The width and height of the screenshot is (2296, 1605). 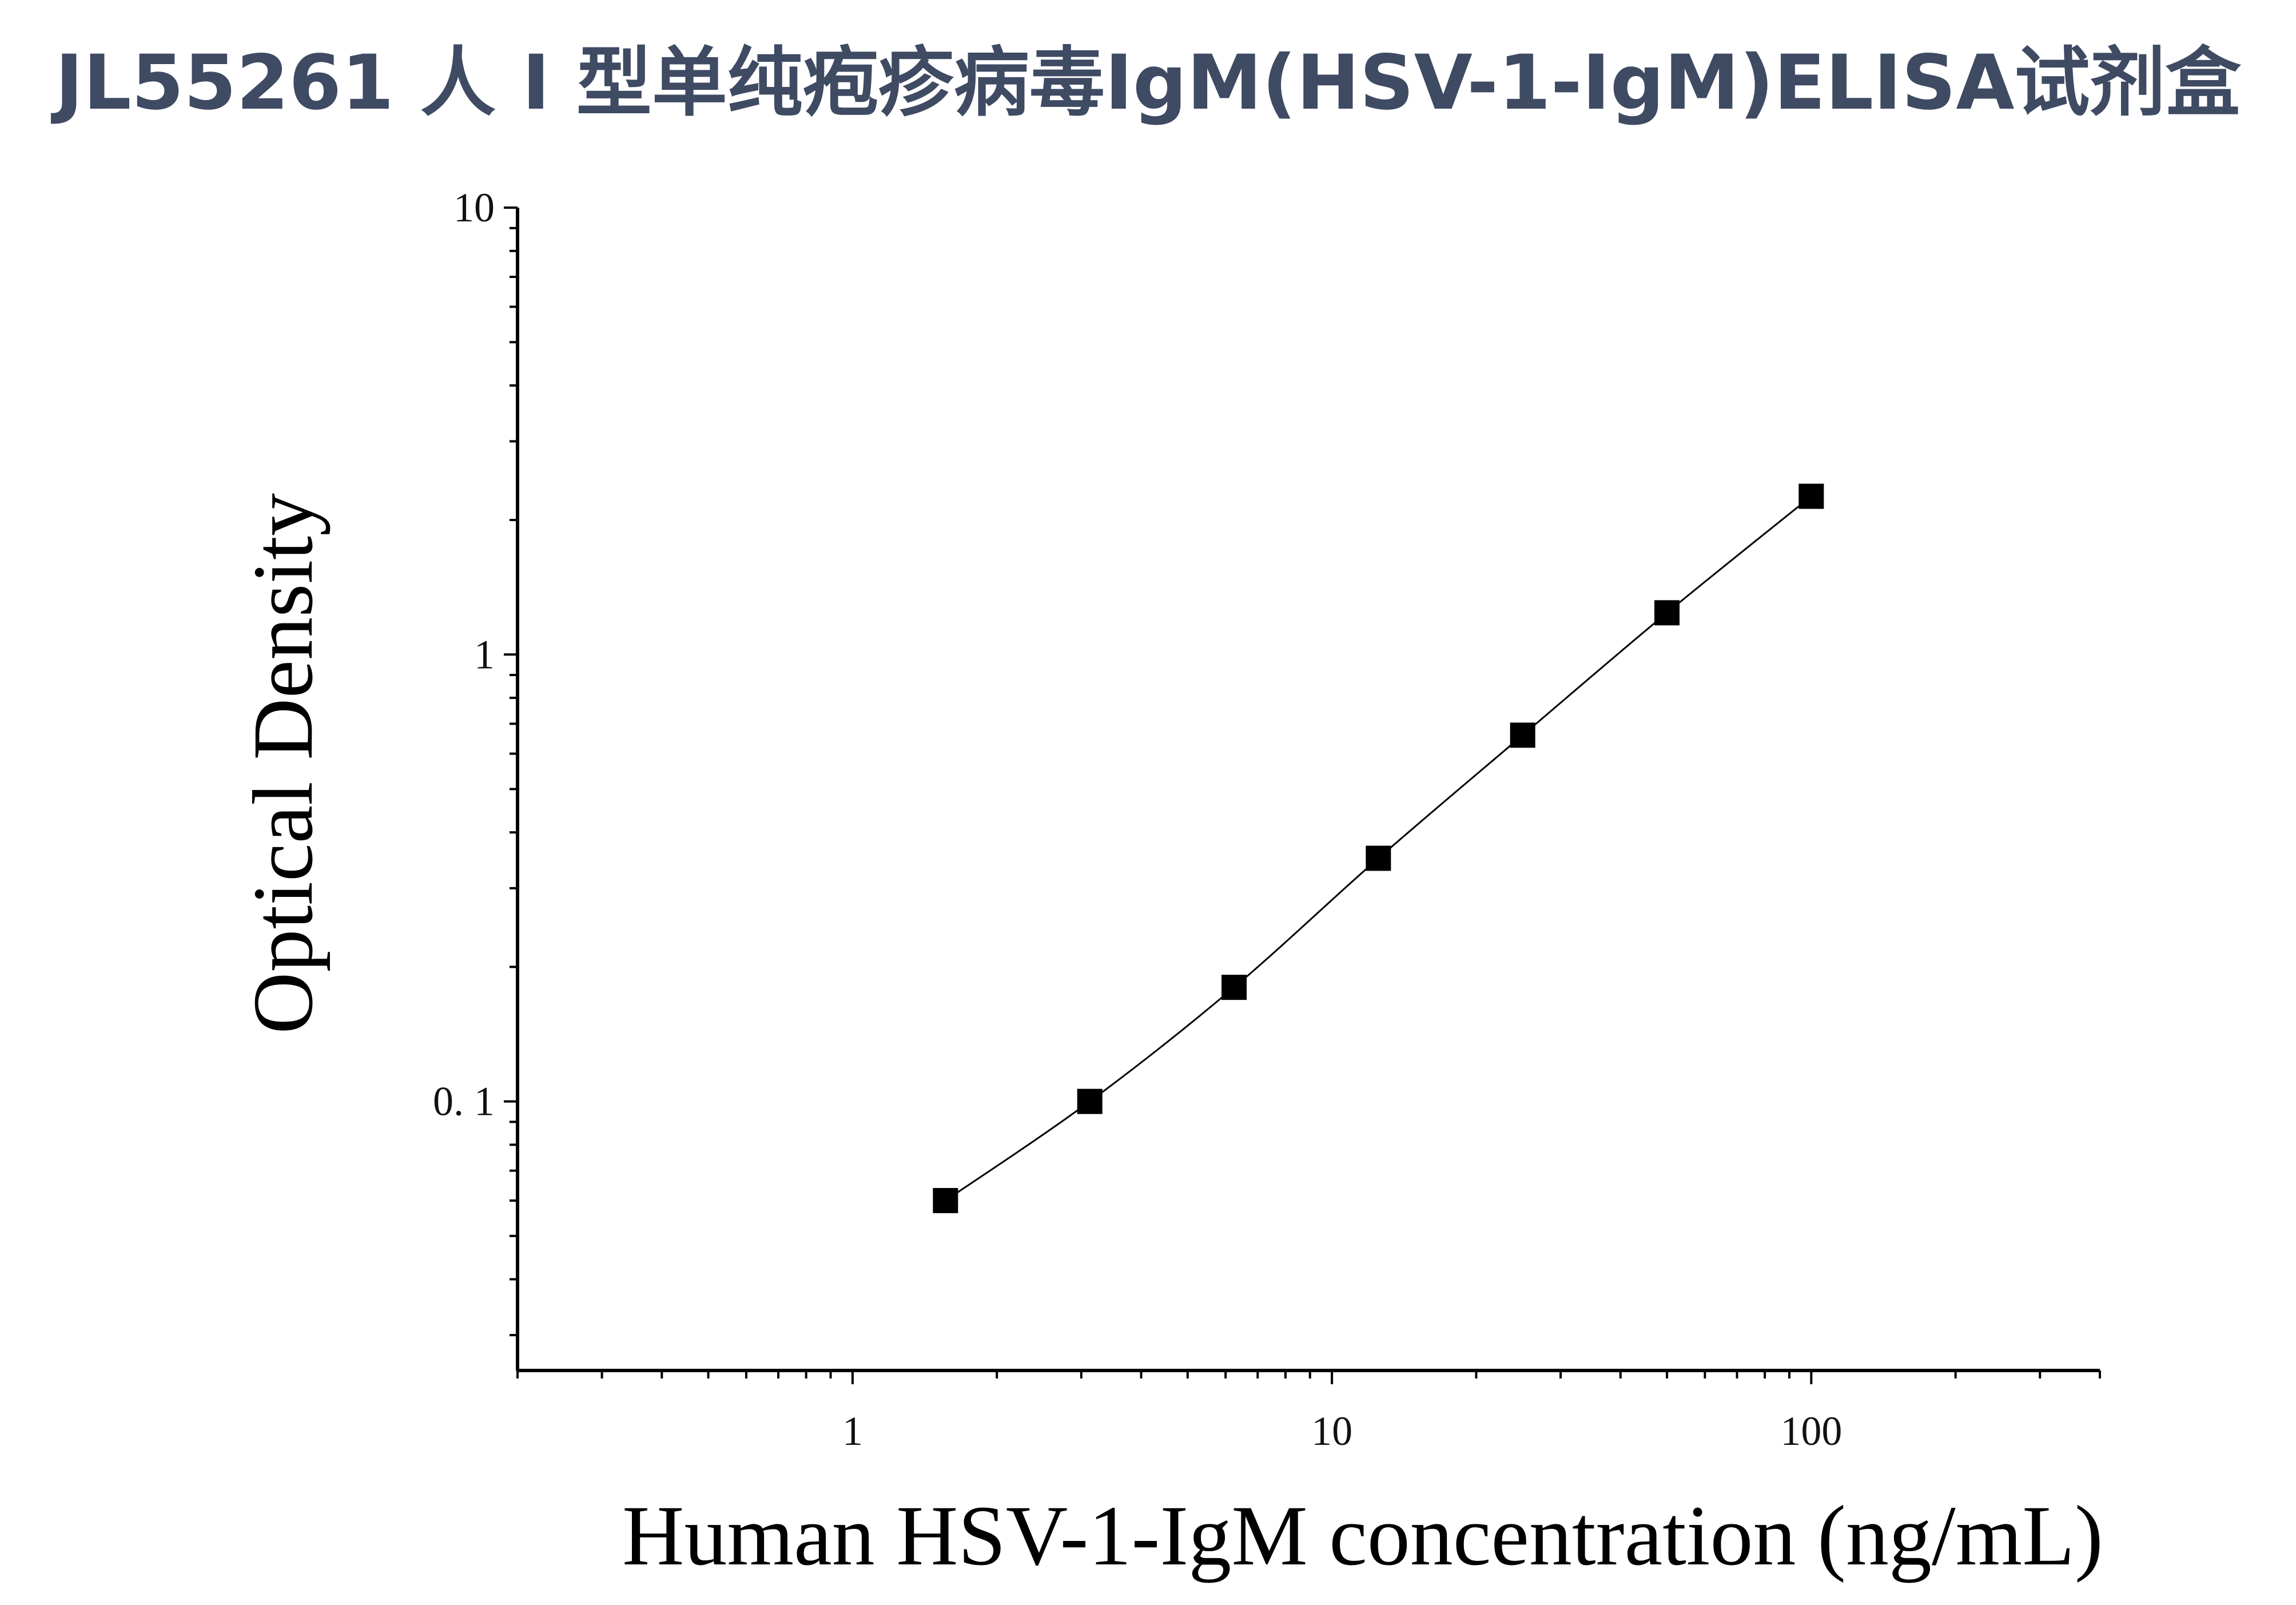 What do you see at coordinates (1811, 1431) in the screenshot?
I see `x-tick-label: 100` at bounding box center [1811, 1431].